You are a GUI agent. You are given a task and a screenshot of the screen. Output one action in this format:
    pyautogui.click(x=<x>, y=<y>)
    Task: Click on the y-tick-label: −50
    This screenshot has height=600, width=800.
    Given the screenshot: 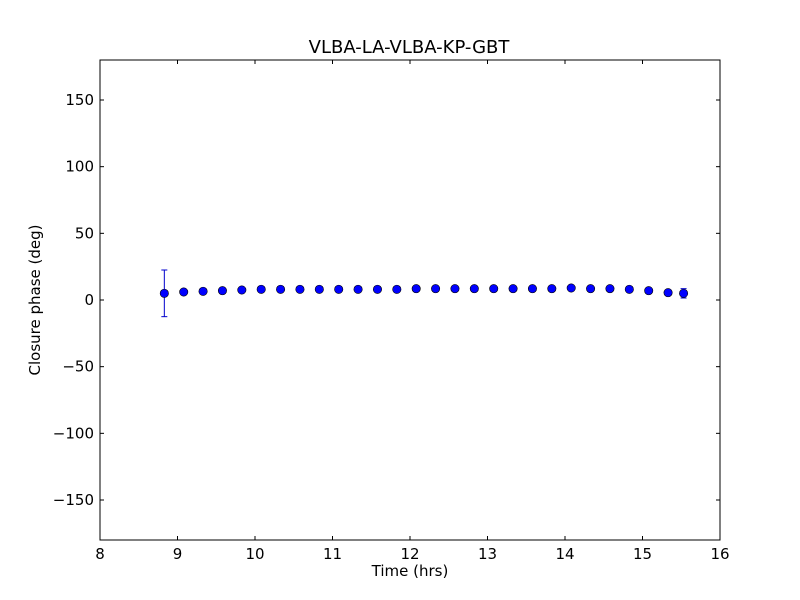 What is the action you would take?
    pyautogui.click(x=78, y=367)
    